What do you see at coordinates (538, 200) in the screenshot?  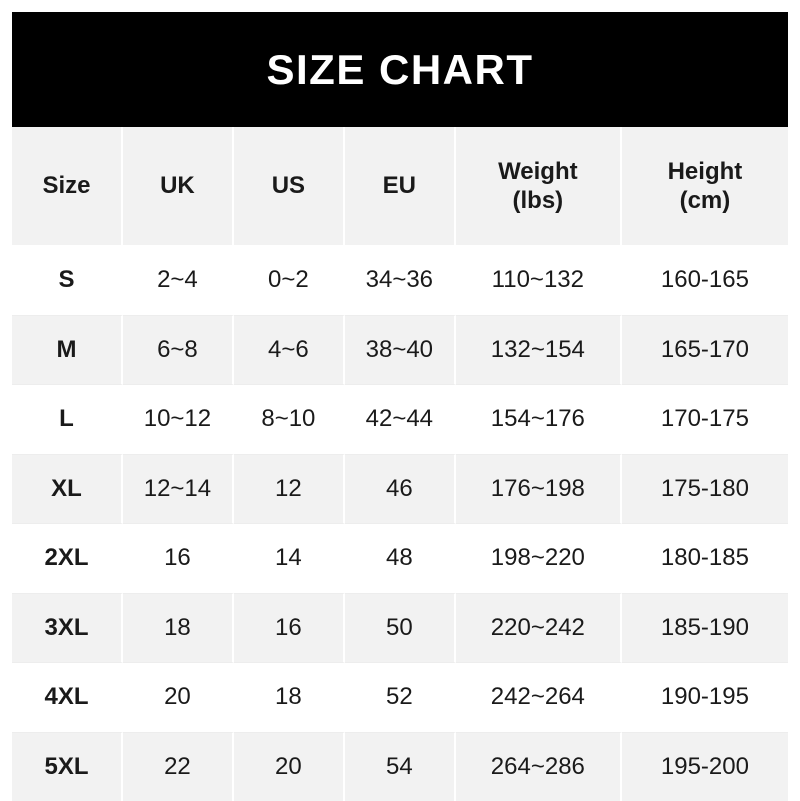 I see `column-header-line: (lbs)` at bounding box center [538, 200].